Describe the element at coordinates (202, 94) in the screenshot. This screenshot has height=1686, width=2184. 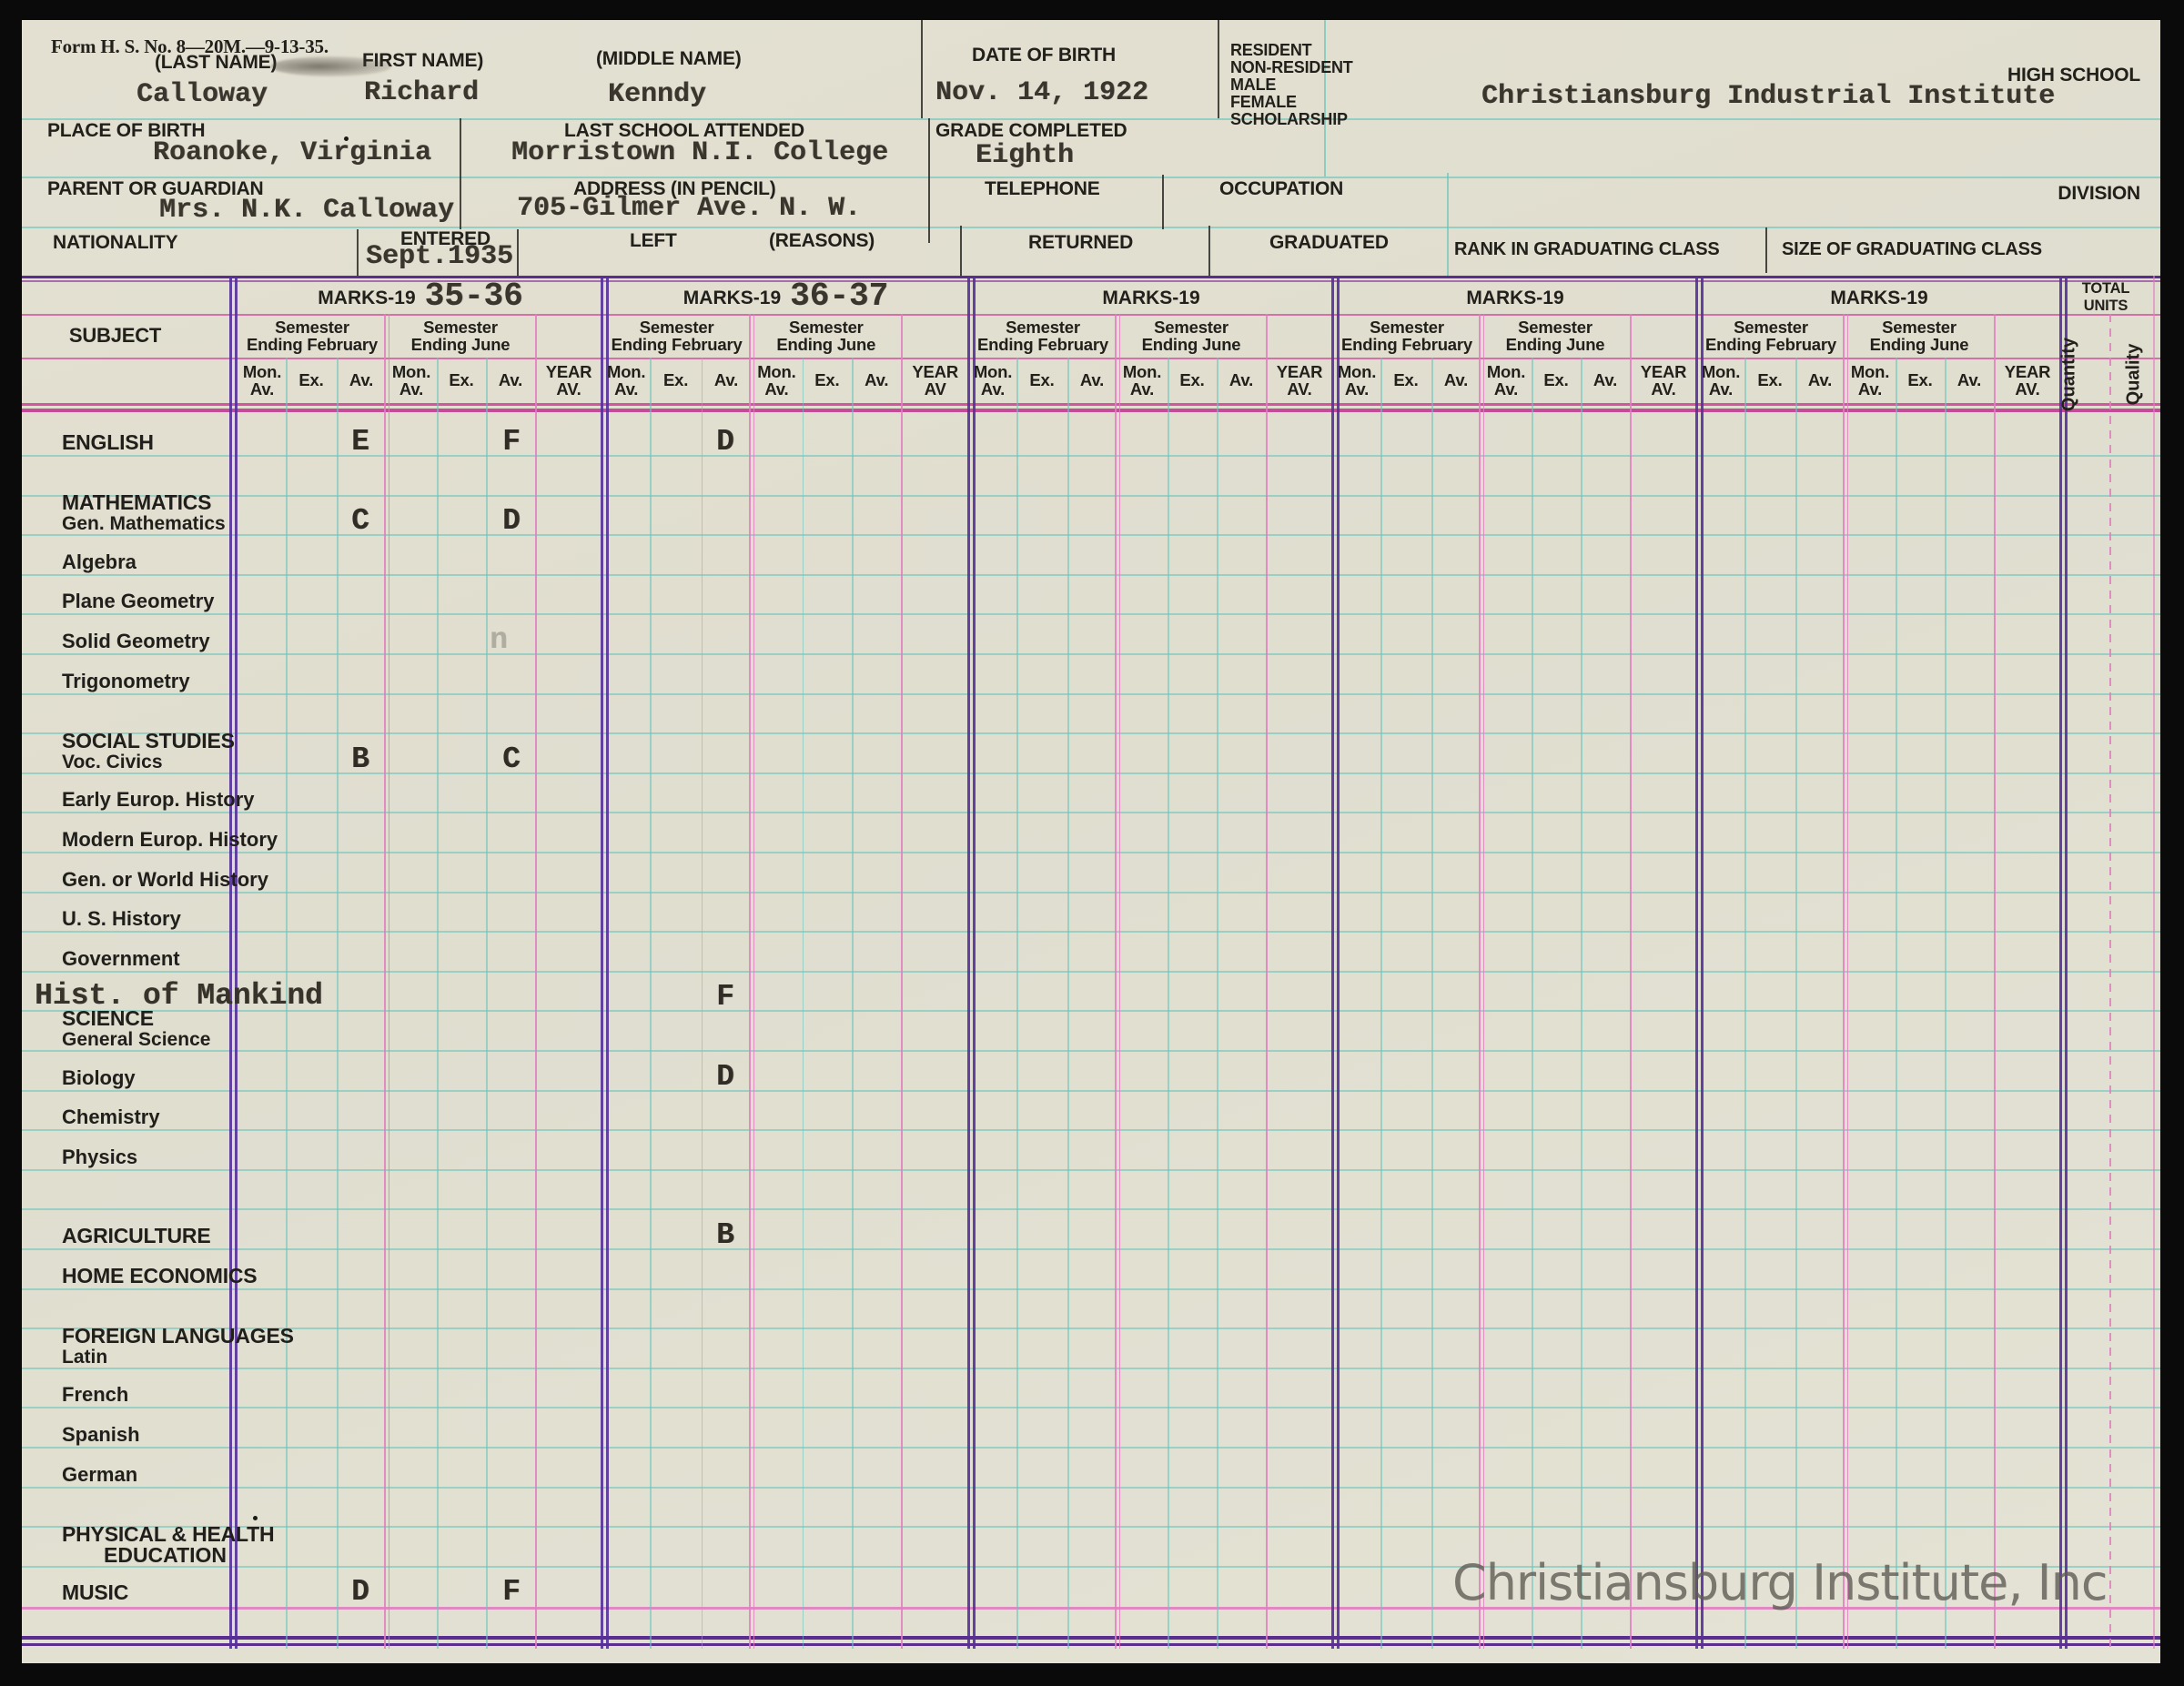
I see `last-name-value: Calloway` at that location.